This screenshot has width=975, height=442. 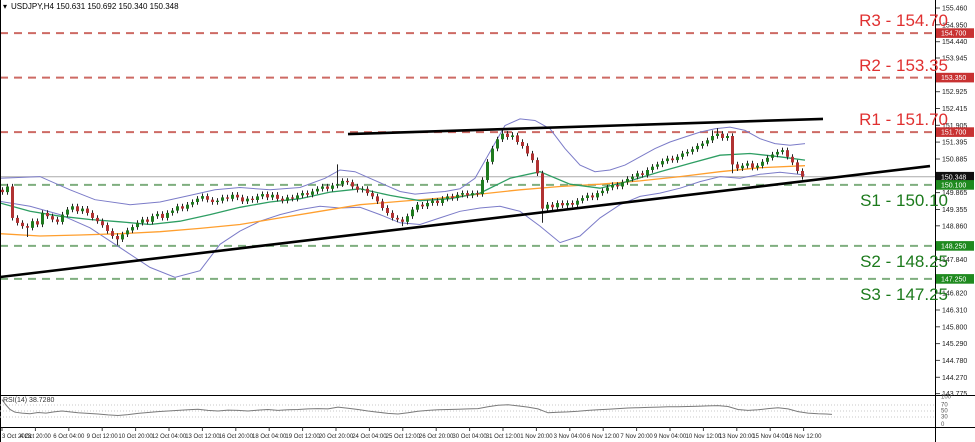 I want to click on rsi-scale-label: 70, so click(x=944, y=406).